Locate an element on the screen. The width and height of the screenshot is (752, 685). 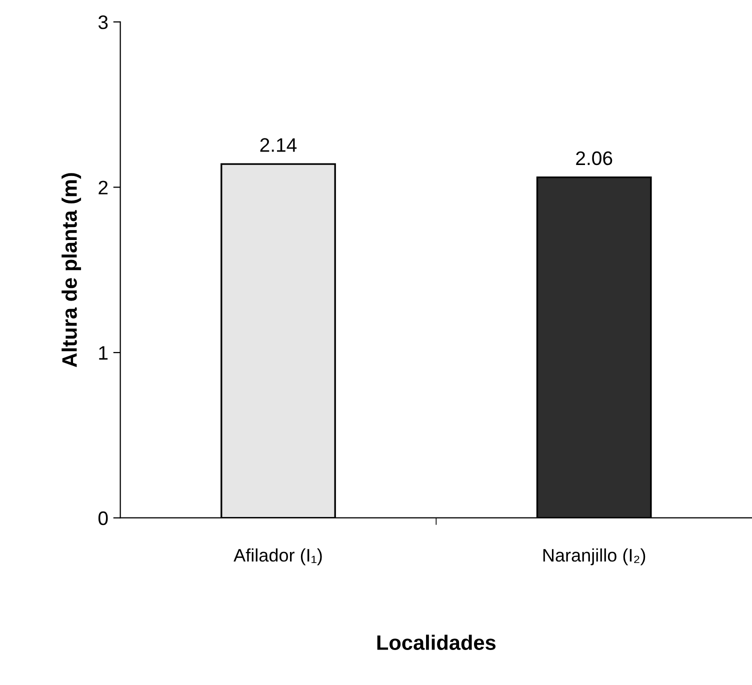
y-axis-title: Altura de planta (m) is located at coordinates (72, 270).